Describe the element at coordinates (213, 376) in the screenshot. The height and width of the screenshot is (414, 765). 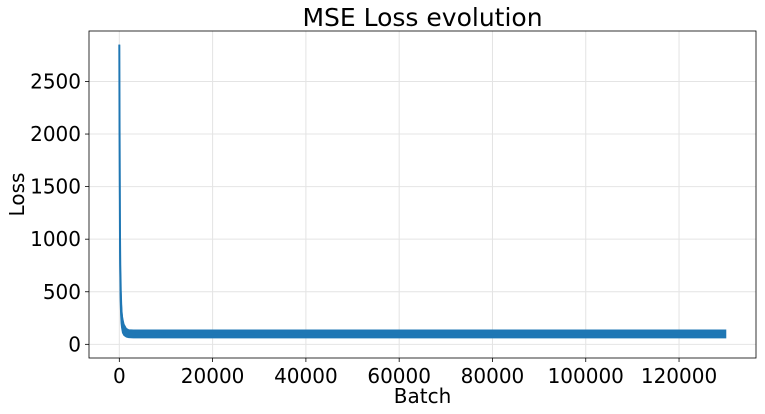
I see `x-tick-label: 20000` at that location.